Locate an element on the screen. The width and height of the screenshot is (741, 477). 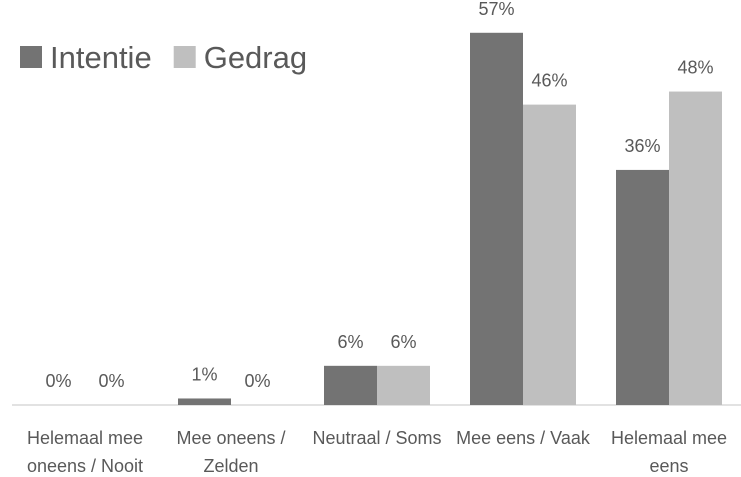
x-tick-label: Helemaal mee oneens / Nooit is located at coordinates (85, 452).